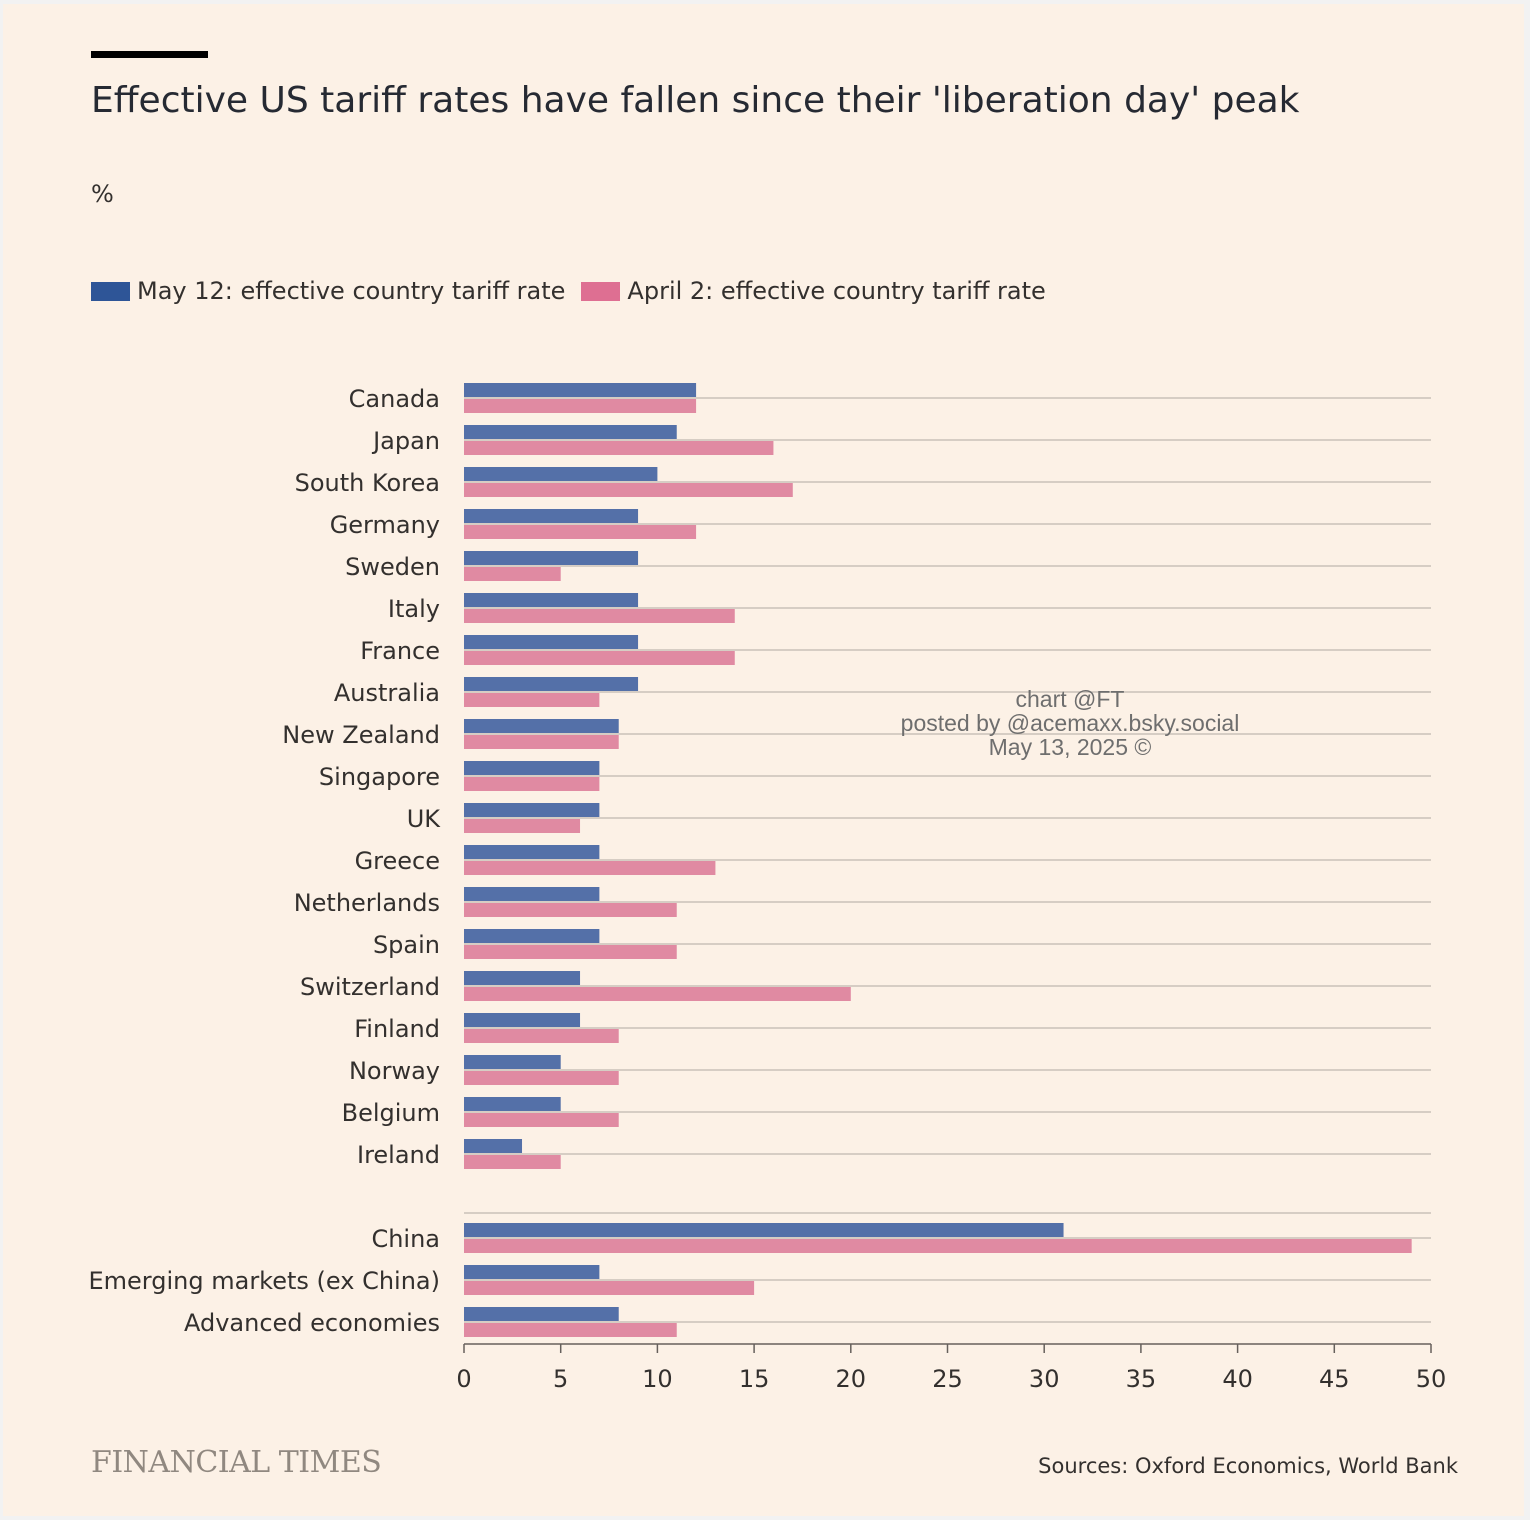  What do you see at coordinates (1237, 1379) in the screenshot?
I see `x-tick-label-40: 40` at bounding box center [1237, 1379].